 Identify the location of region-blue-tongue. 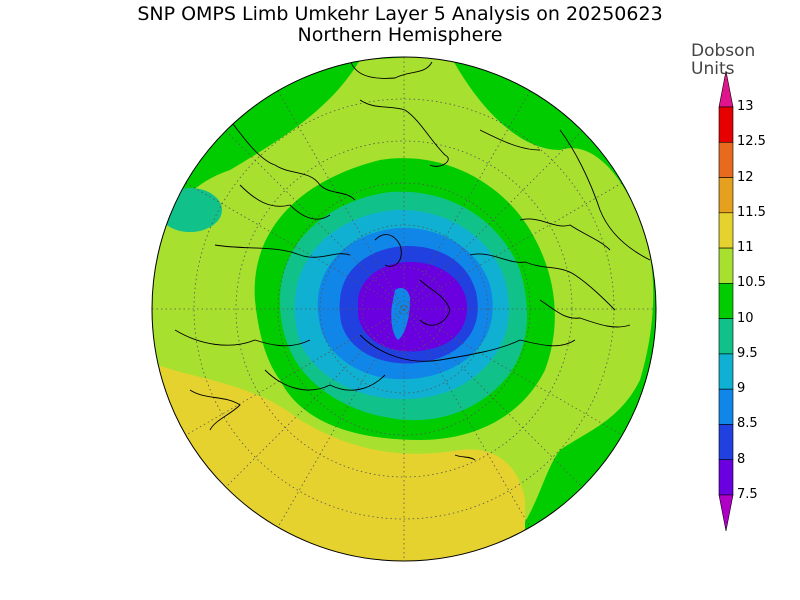
(400, 314).